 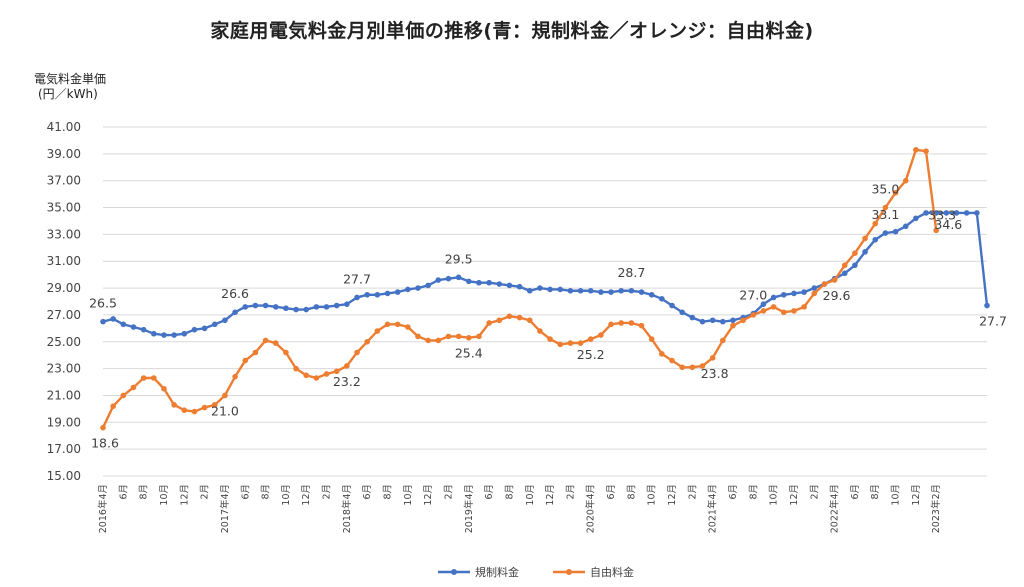 What do you see at coordinates (357, 278) in the screenshot?
I see `data-label: 27.7` at bounding box center [357, 278].